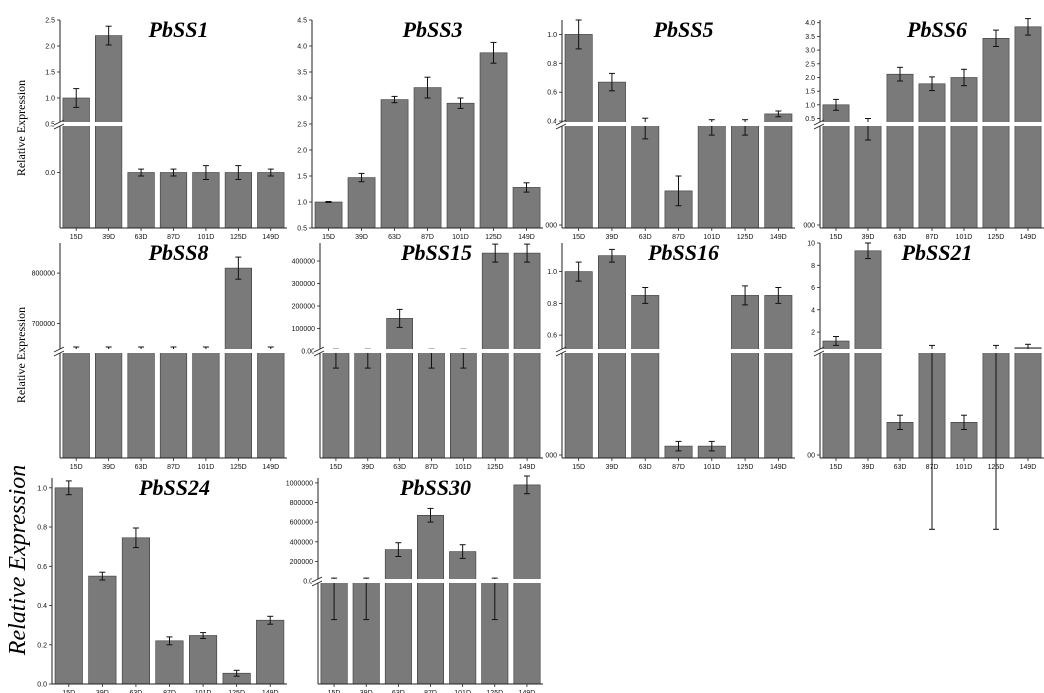 The image size is (1044, 693). I want to click on y-tick-label: 600000, so click(301, 523).